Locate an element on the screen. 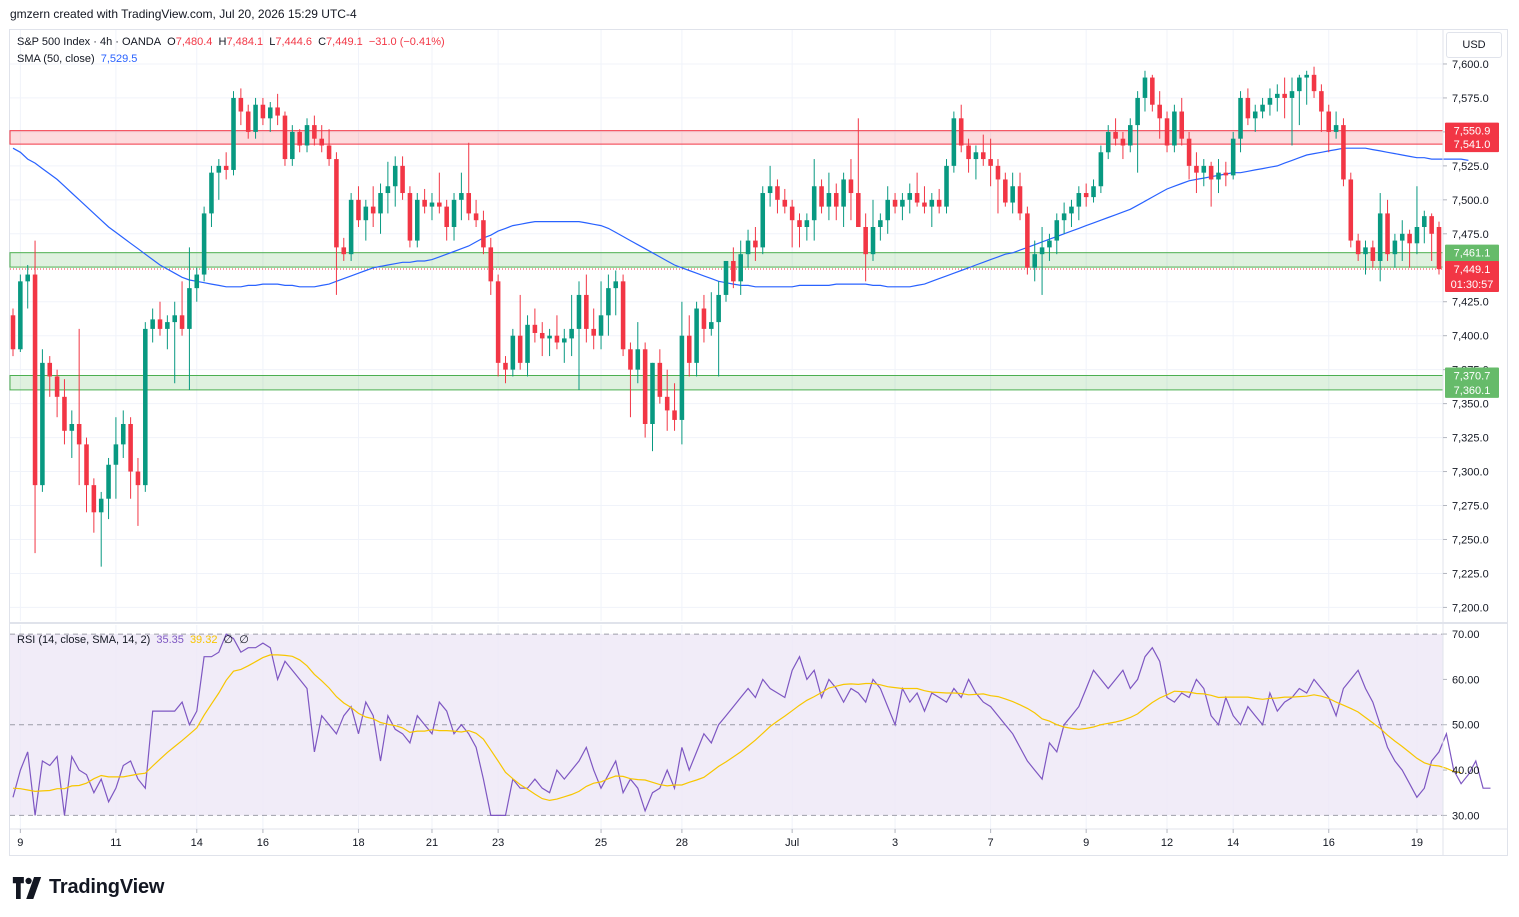 Image resolution: width=1519 pixels, height=917 pixels. support-zone-low-label: 7,360.1 is located at coordinates (1472, 391).